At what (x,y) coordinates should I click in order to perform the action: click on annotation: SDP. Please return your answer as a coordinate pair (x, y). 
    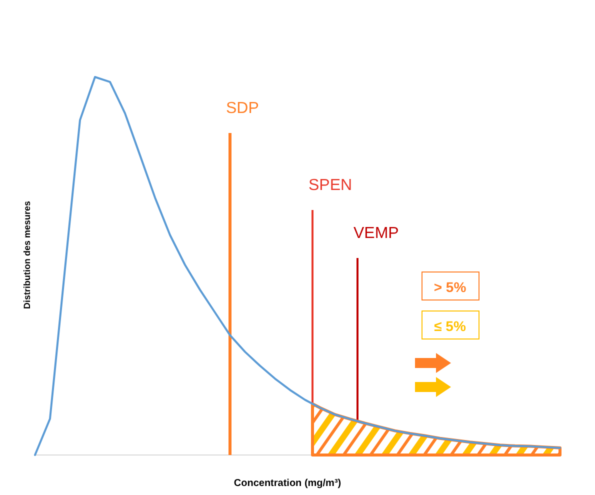
    Looking at the image, I should click on (242, 108).